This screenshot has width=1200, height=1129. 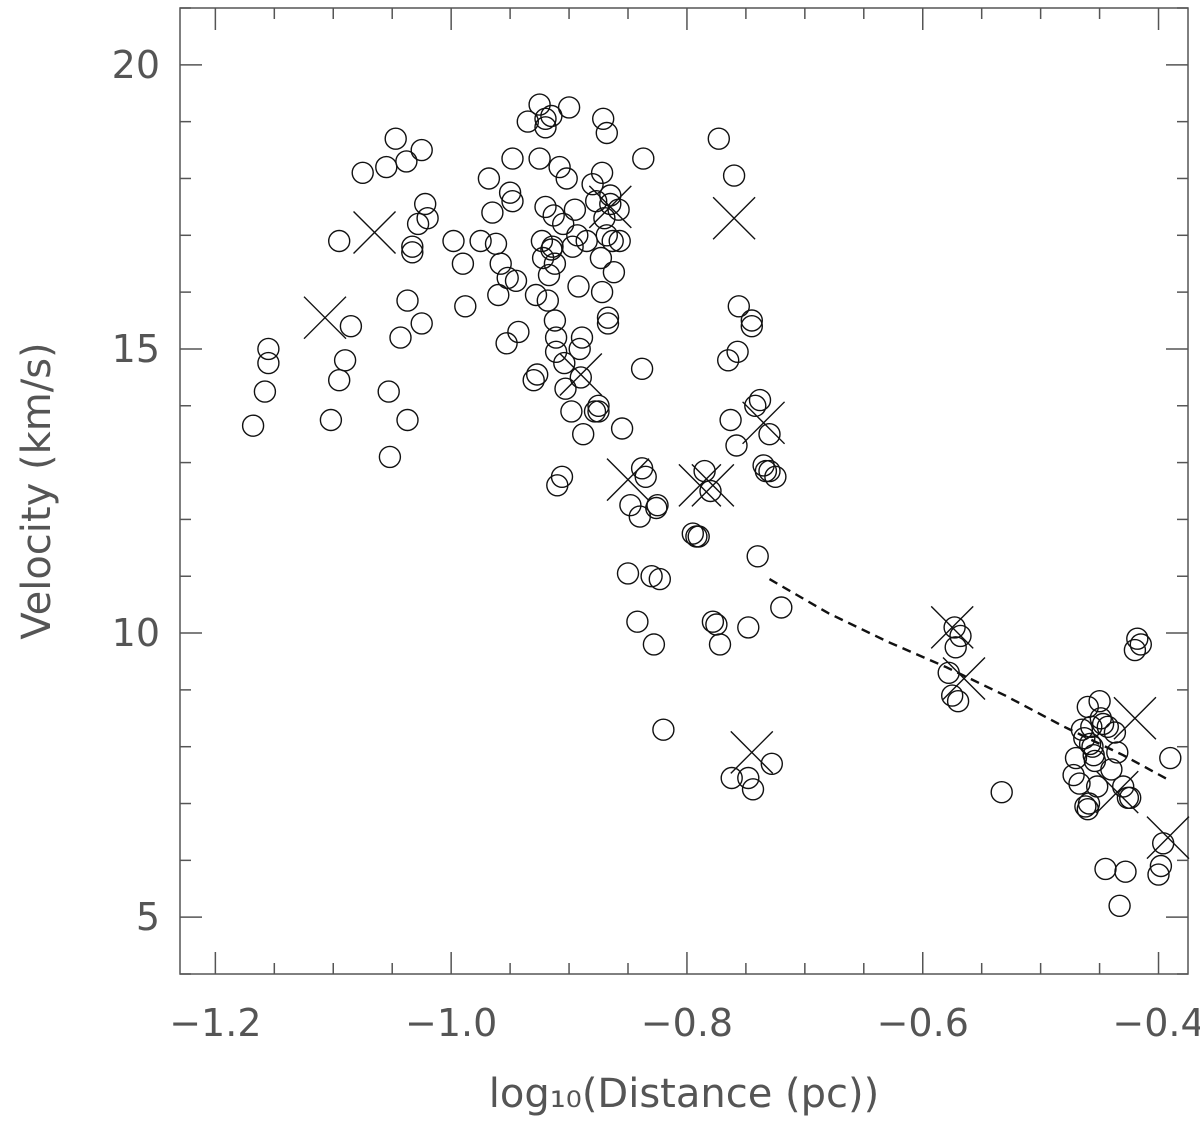 What do you see at coordinates (684, 1094) in the screenshot?
I see `x-axis-title: log₁₀(Distance (pc))` at bounding box center [684, 1094].